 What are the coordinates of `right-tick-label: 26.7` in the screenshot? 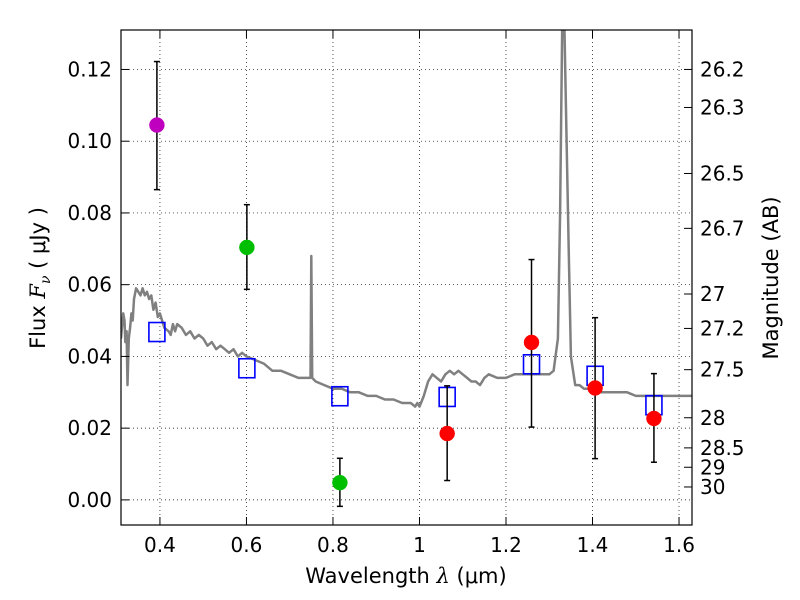 It's located at (722, 228).